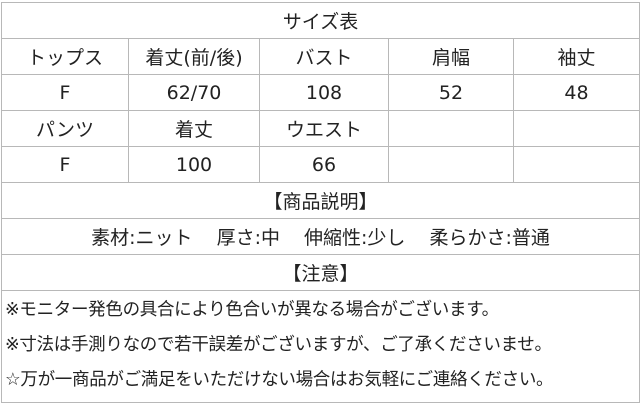 Image resolution: width=640 pixels, height=403 pixels. Describe the element at coordinates (65, 56) in the screenshot. I see `header-cell: トップス` at that location.